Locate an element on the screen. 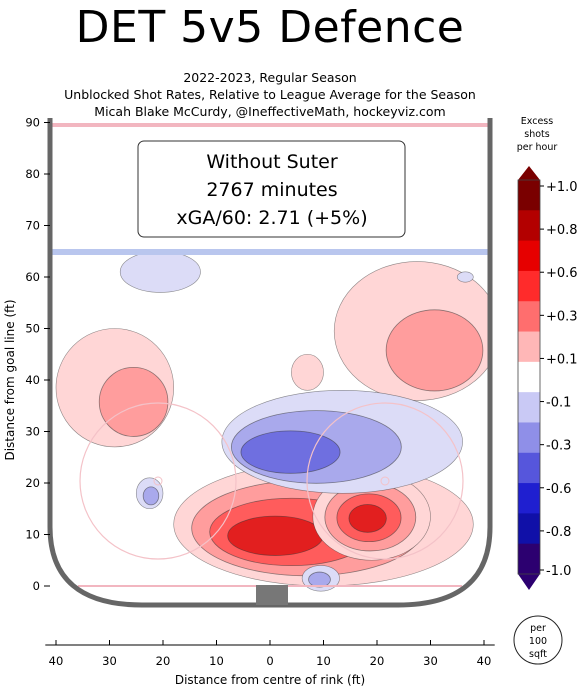  y-tick-label-30: 30 is located at coordinates (32, 432).